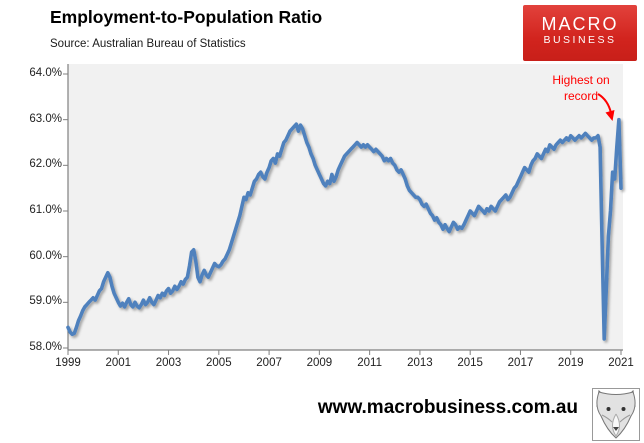  Describe the element at coordinates (68, 363) in the screenshot. I see `x-tick-label: 1999` at that location.